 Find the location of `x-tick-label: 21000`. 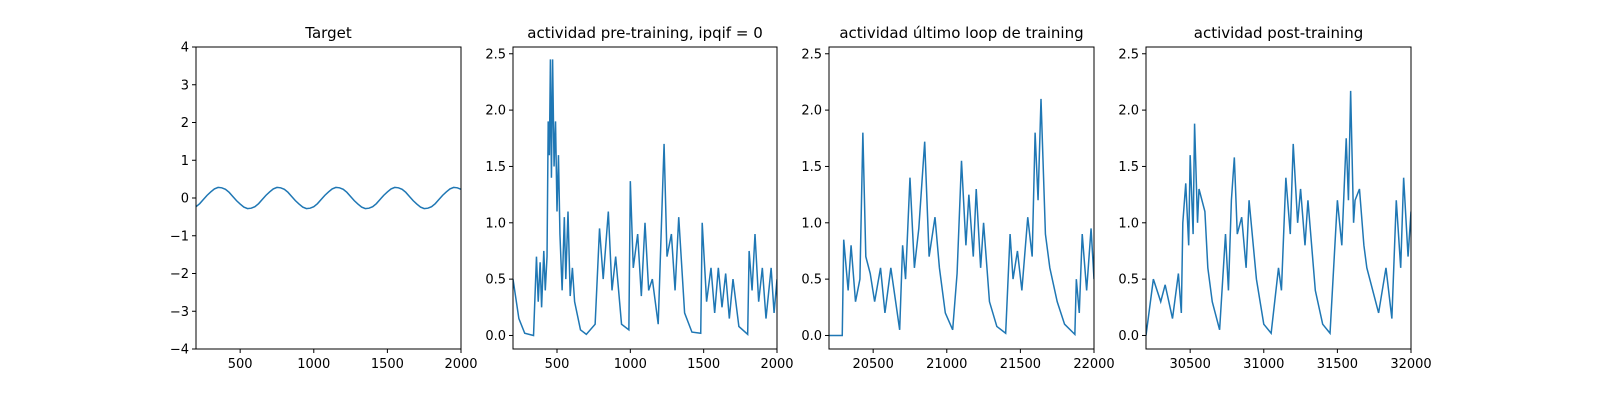

x-tick-label: 21000 is located at coordinates (946, 364).